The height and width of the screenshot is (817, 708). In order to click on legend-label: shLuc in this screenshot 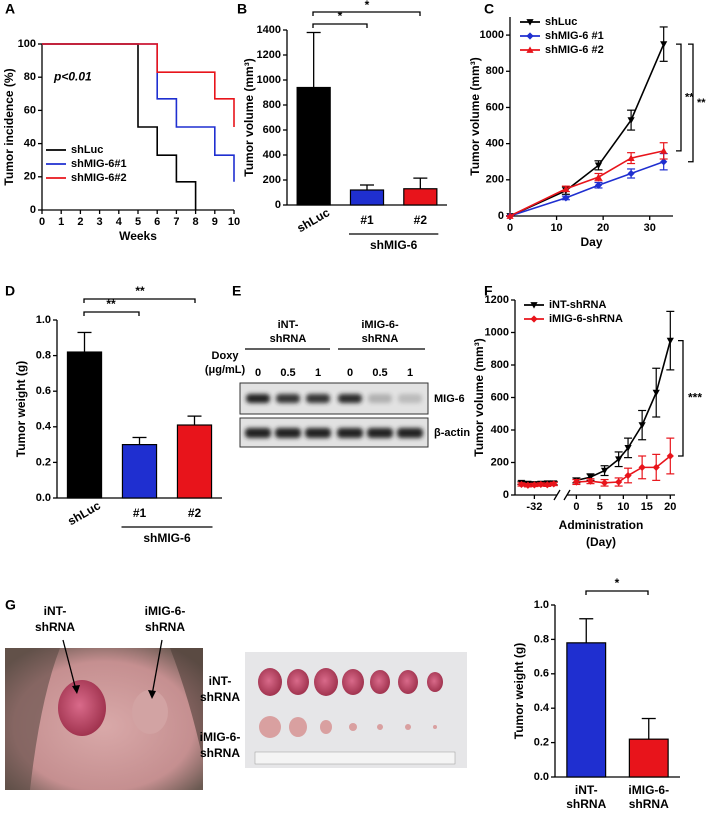, I will do `click(561, 22)`.